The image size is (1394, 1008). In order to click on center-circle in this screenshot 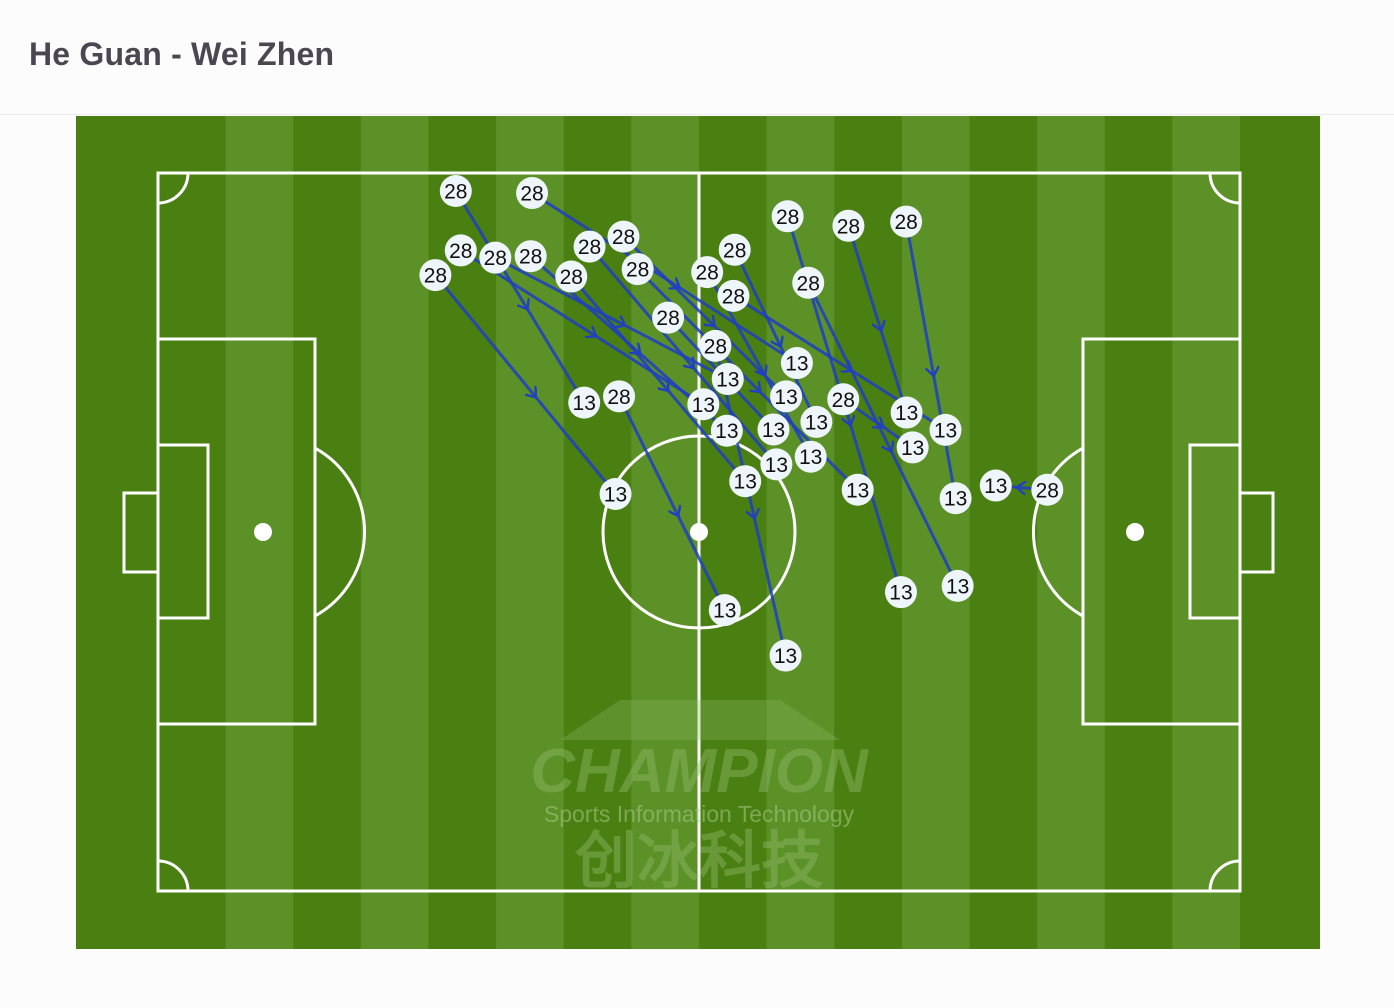, I will do `click(699, 532)`.